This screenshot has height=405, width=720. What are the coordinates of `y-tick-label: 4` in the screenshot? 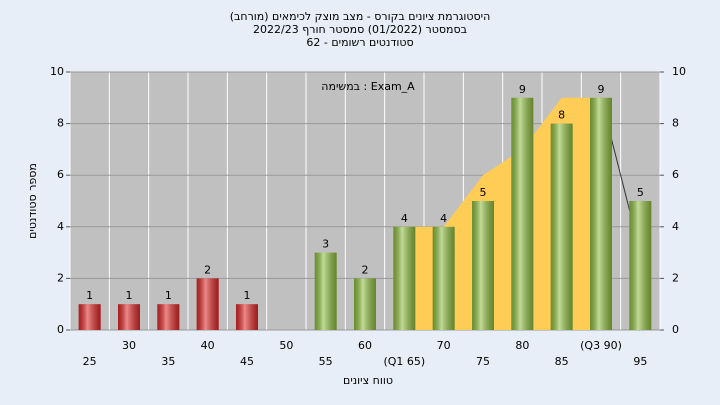 It's located at (60, 226).